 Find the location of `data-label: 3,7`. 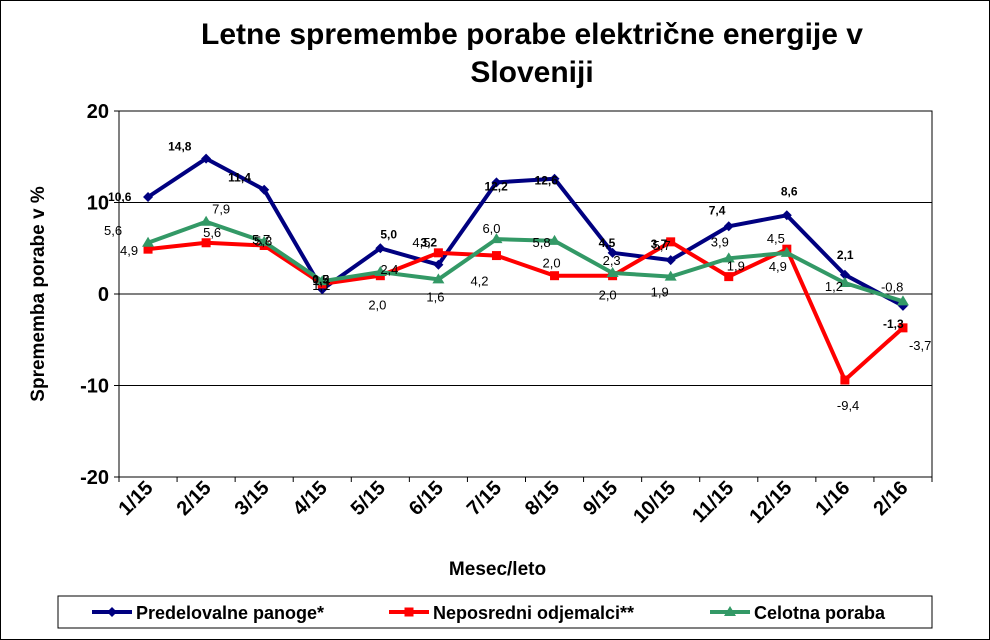

data-label: 3,7 is located at coordinates (659, 244).